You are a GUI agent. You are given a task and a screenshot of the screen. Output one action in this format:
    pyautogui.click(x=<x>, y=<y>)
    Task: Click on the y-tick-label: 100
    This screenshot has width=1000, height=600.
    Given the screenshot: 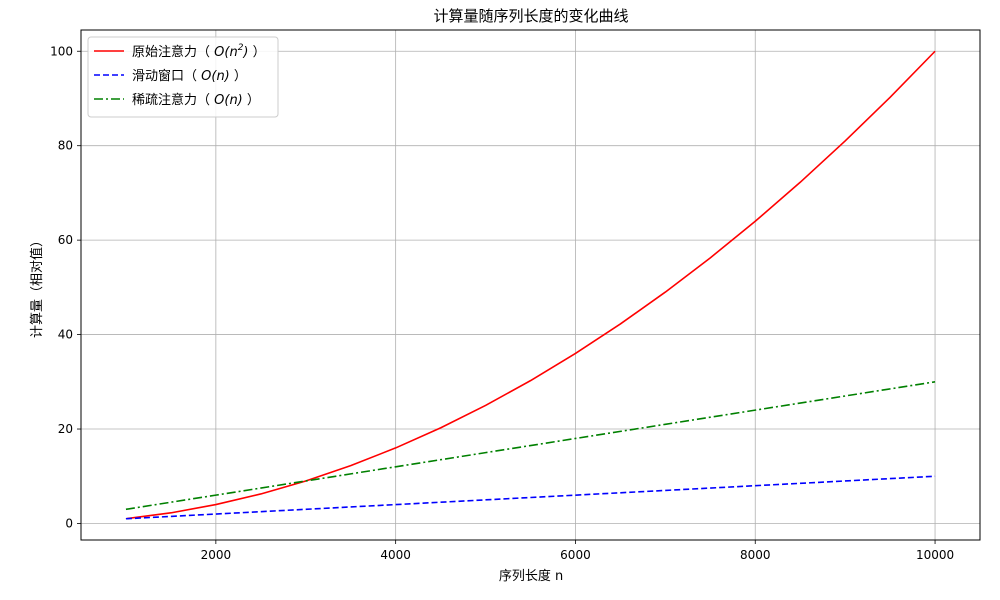 What is the action you would take?
    pyautogui.click(x=61, y=51)
    